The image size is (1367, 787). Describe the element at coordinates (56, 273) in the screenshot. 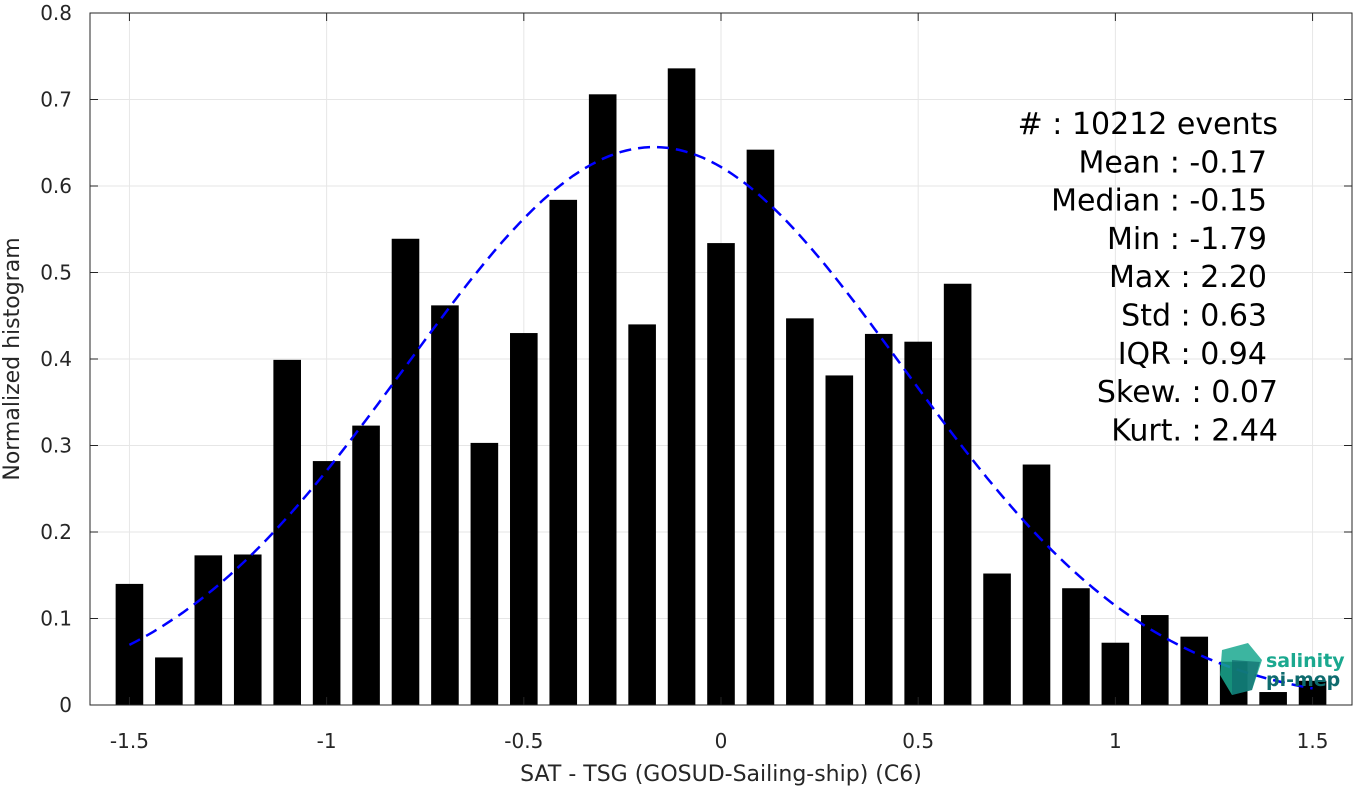

I see `y-tick-label-5: 0.5` at that location.